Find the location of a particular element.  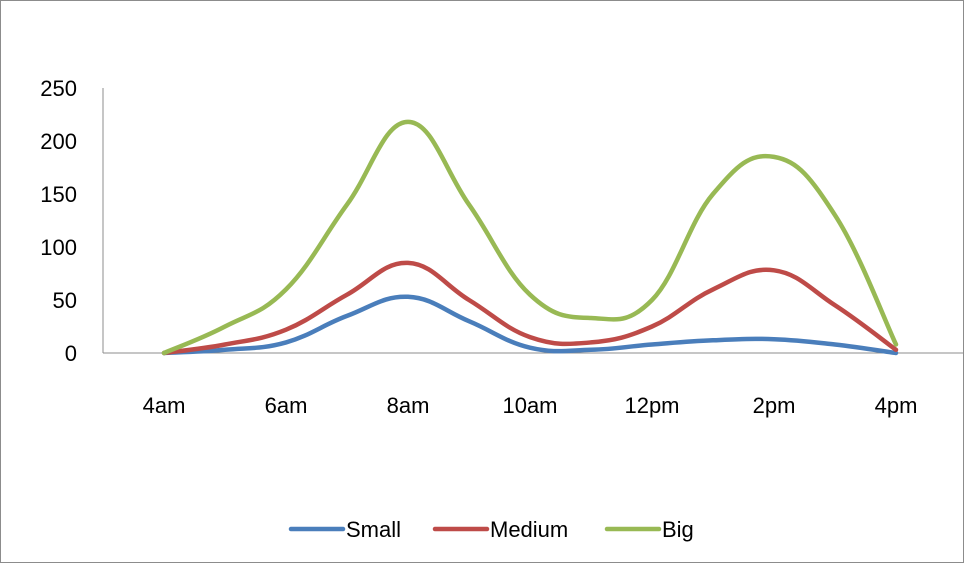

x-tick-label: 2pm is located at coordinates (774, 405).